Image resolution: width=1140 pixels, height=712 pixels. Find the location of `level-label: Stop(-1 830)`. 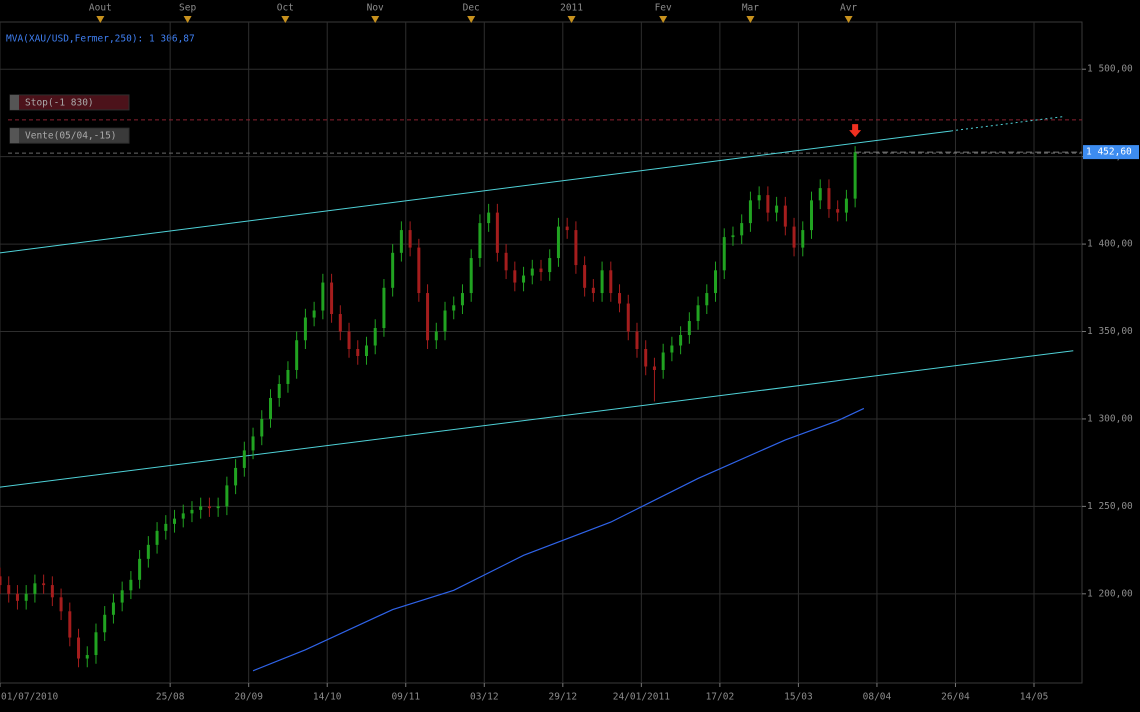

level-label: Stop(-1 830) is located at coordinates (59, 102).